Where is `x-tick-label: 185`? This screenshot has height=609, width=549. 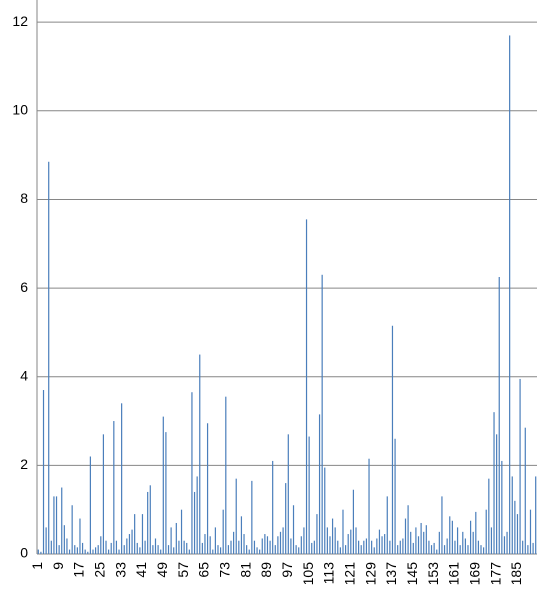
x-tick-label: 185 is located at coordinates (516, 574).